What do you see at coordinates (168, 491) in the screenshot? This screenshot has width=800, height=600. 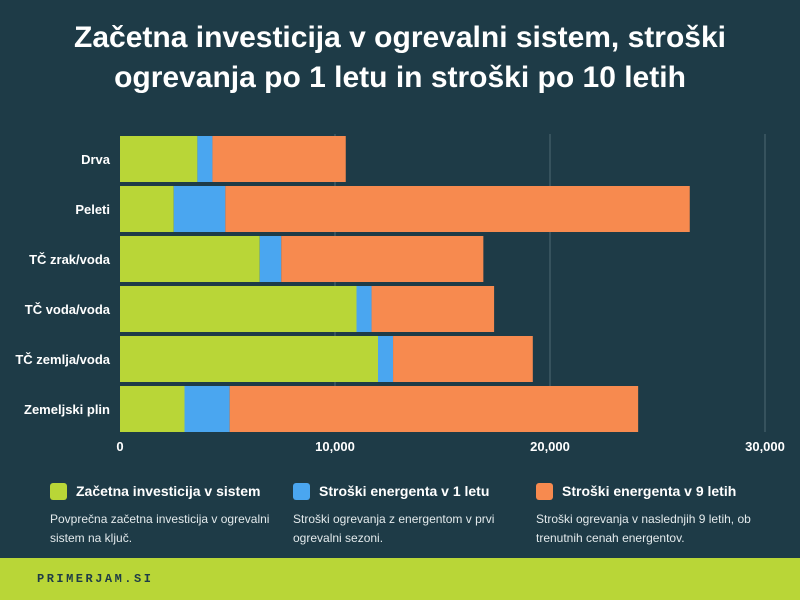 I see `legend-label-investment: Začetna investicija v sistem` at bounding box center [168, 491].